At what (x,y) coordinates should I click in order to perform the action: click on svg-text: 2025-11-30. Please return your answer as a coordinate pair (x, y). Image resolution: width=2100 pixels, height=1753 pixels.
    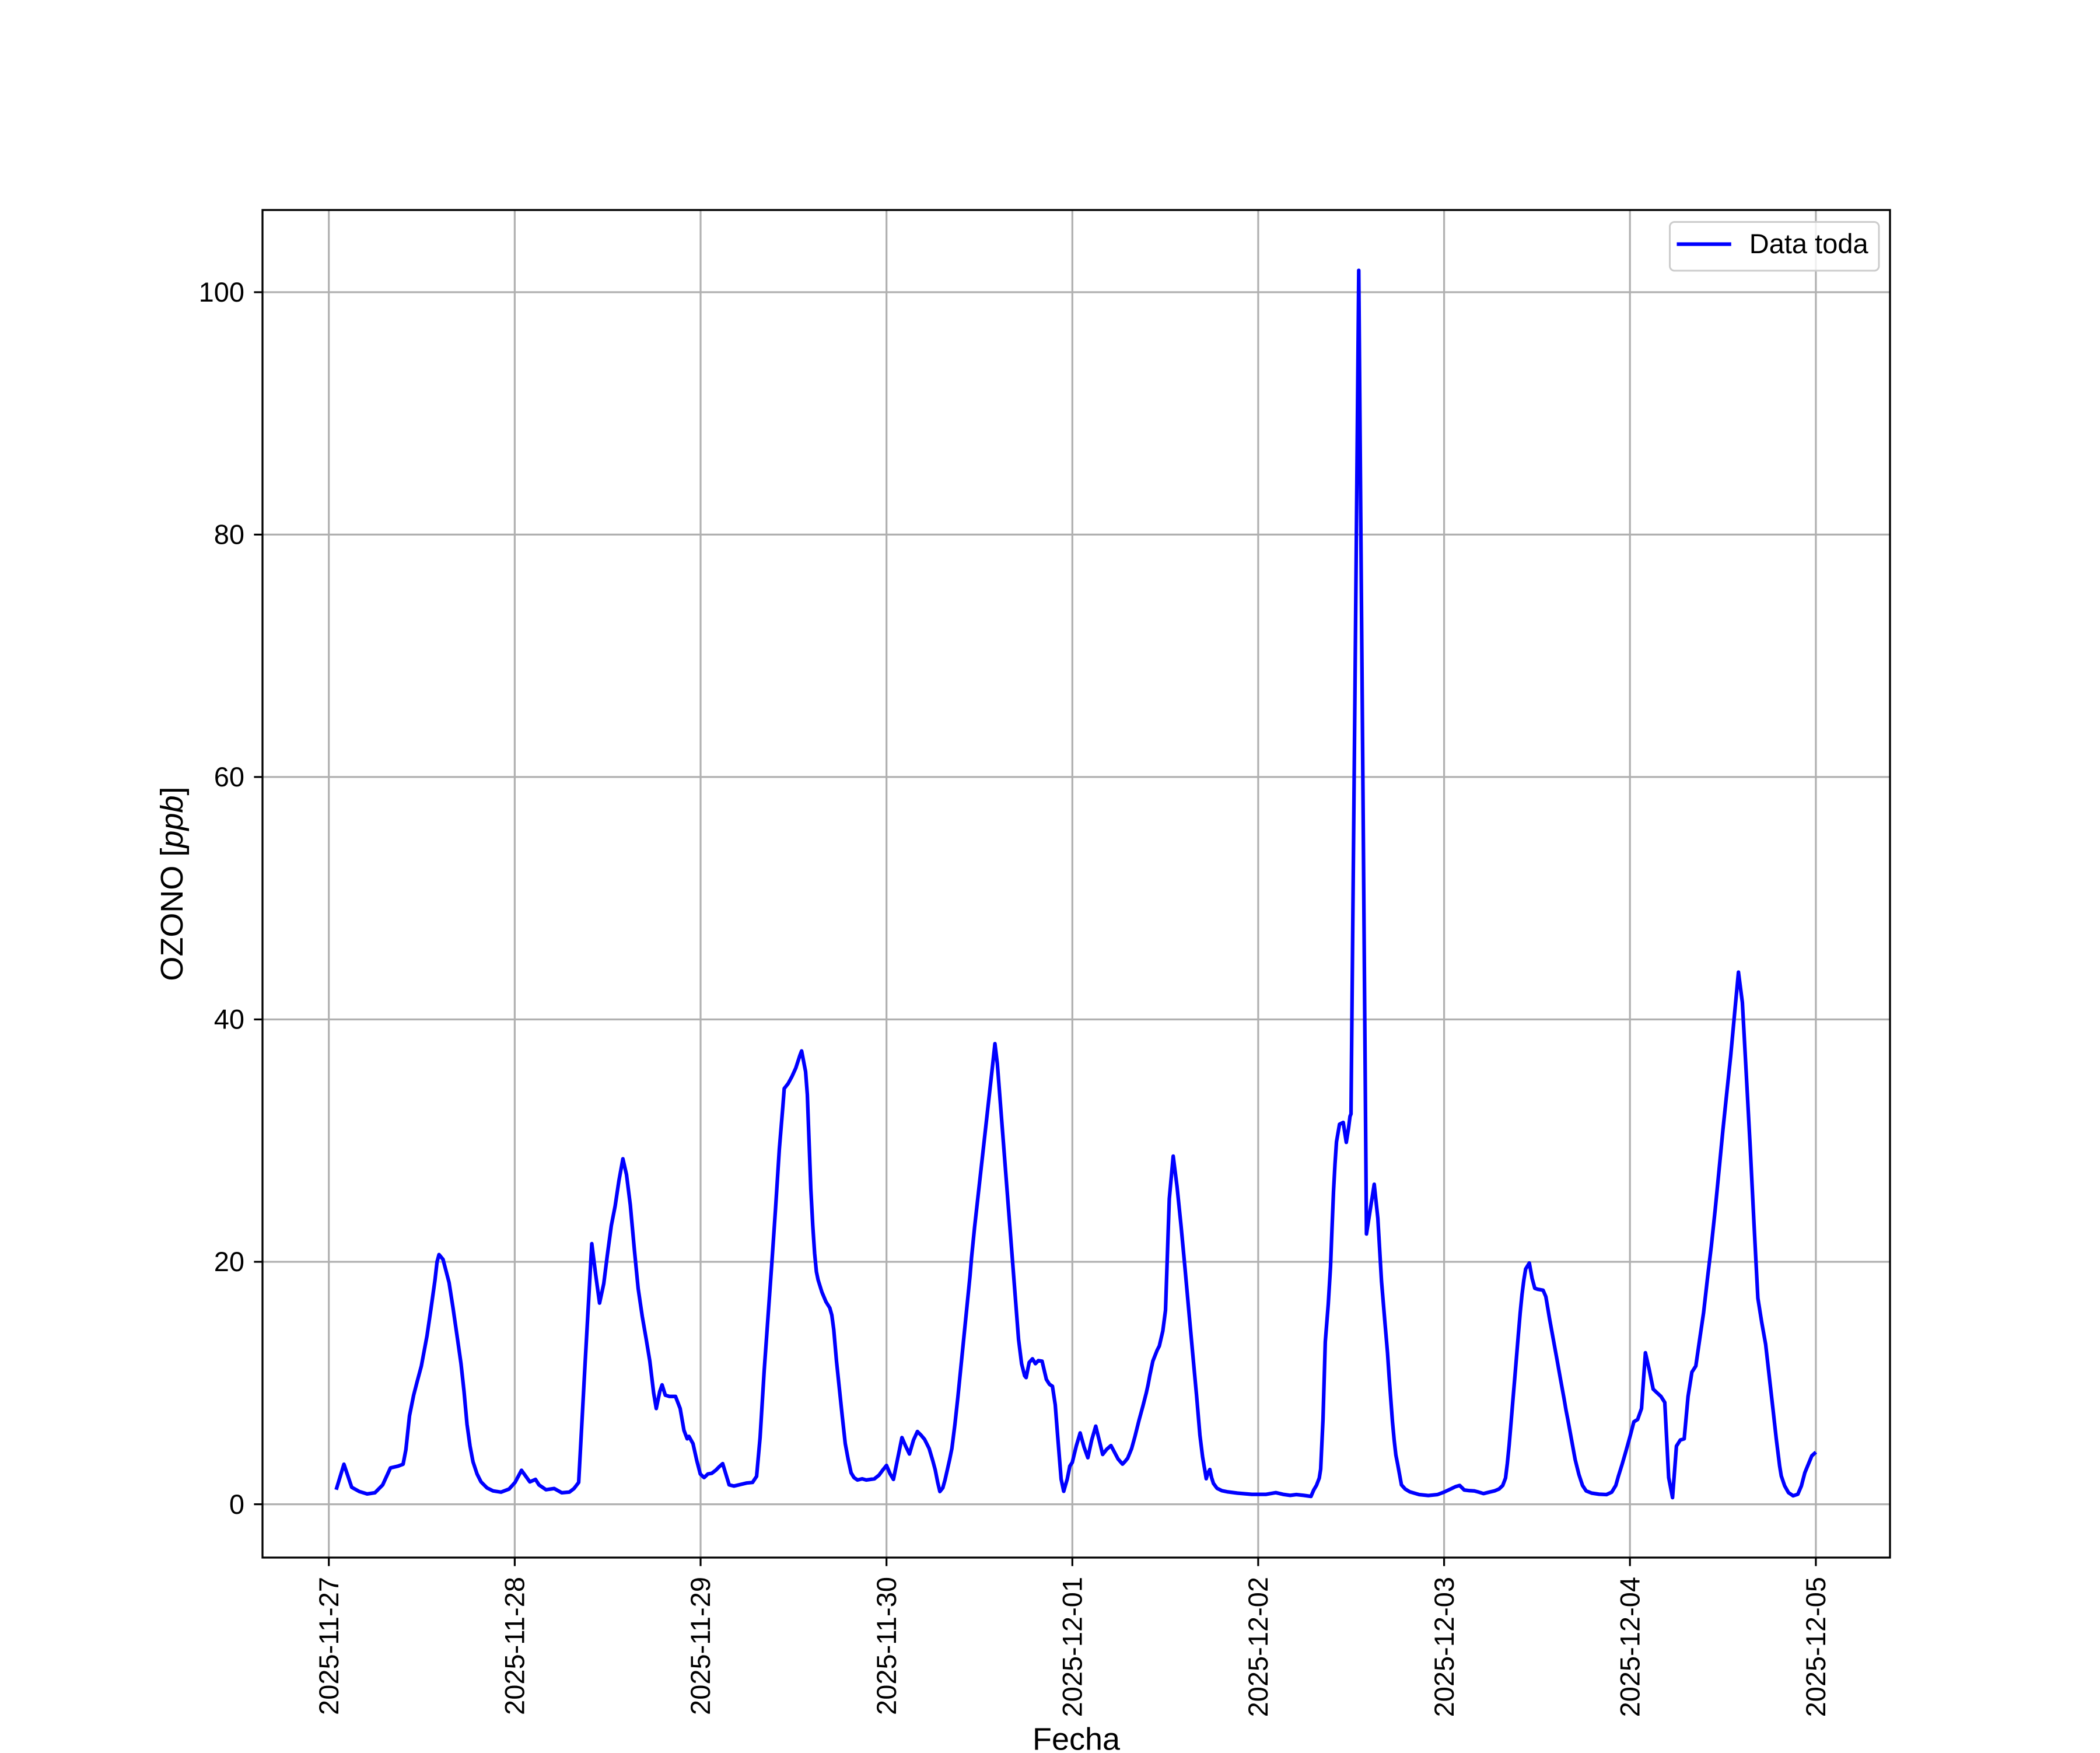
    Looking at the image, I should click on (886, 1646).